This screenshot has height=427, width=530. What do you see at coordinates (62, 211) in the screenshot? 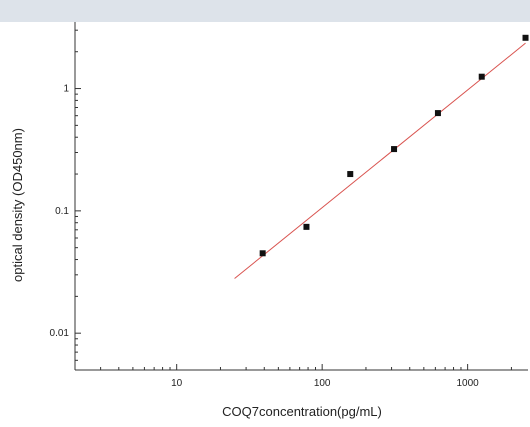
I see `y-tick-label: 0.1` at bounding box center [62, 211].